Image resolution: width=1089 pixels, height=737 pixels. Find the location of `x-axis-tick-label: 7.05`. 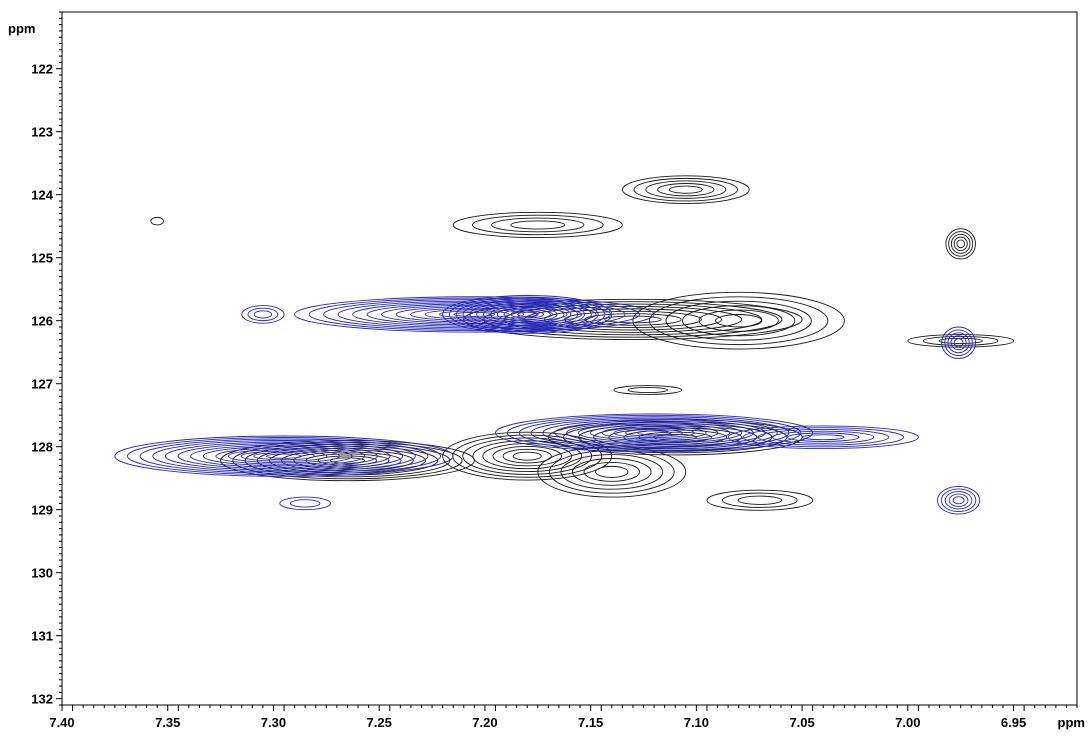

x-axis-tick-label: 7.05 is located at coordinates (801, 722).